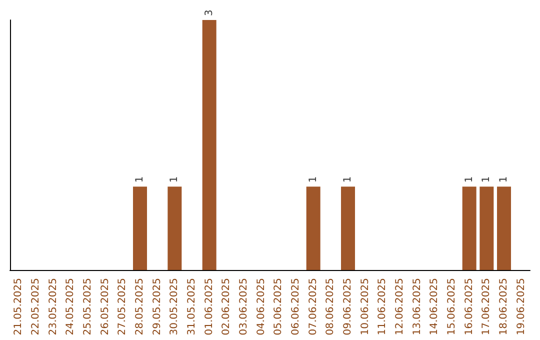  I want to click on x-tick-label: 04.06.2025, so click(261, 307).